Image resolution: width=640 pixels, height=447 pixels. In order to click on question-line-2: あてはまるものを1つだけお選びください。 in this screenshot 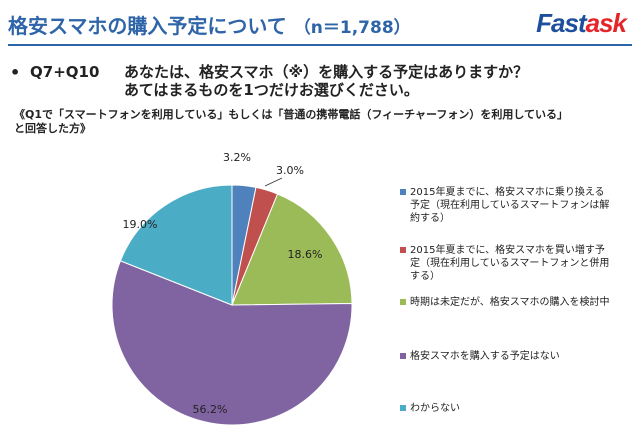, I will do `click(271, 90)`.